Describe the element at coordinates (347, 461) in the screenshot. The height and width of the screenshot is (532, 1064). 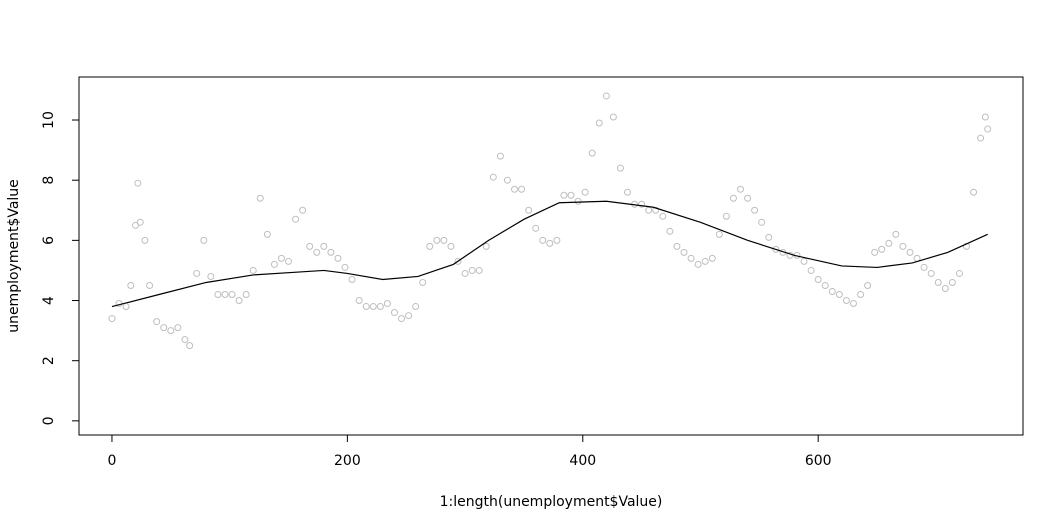
I see `x-tick-label: 200` at that location.